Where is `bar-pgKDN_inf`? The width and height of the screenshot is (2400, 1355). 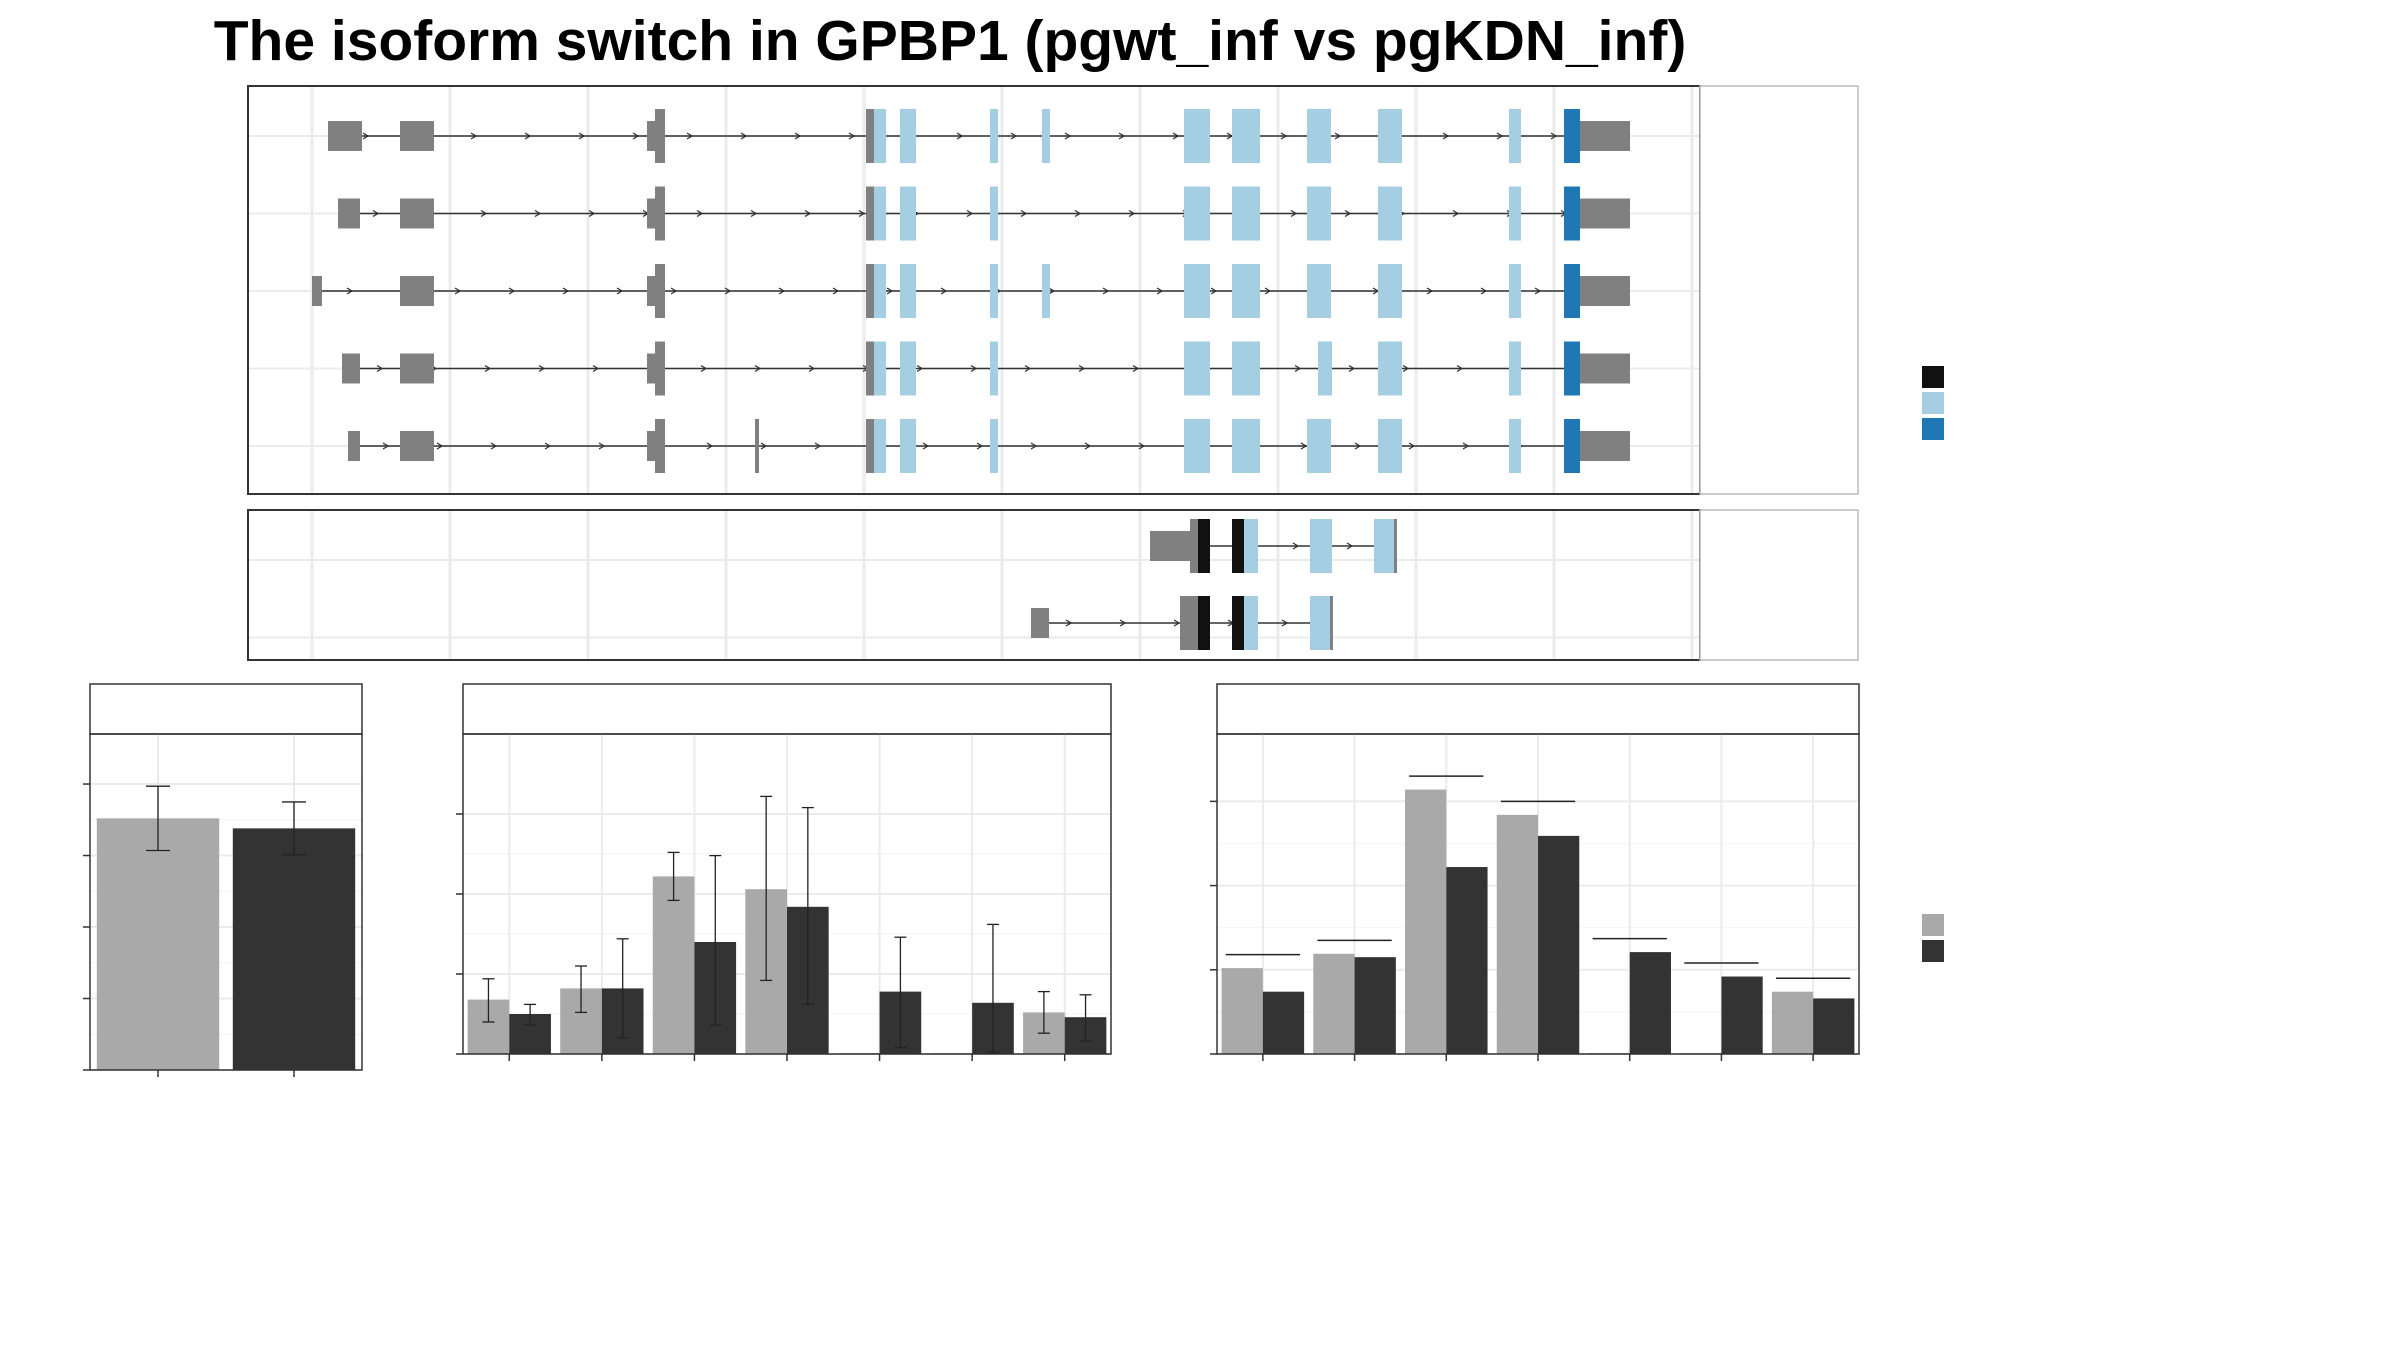
bar-pgKDN_inf is located at coordinates (1467, 960).